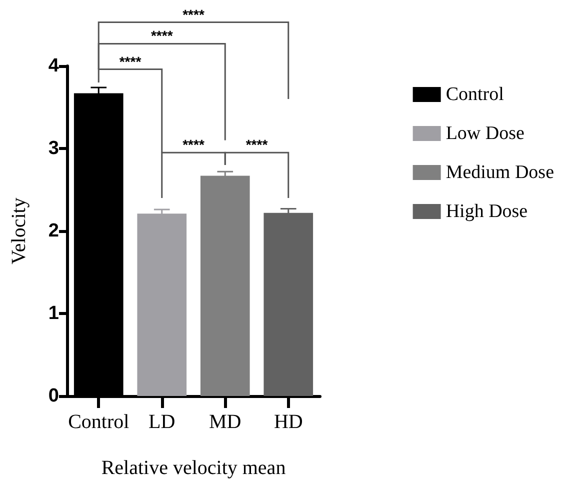 This screenshot has width=569, height=498. Describe the element at coordinates (485, 133) in the screenshot. I see `legend-label: Low Dose` at that location.